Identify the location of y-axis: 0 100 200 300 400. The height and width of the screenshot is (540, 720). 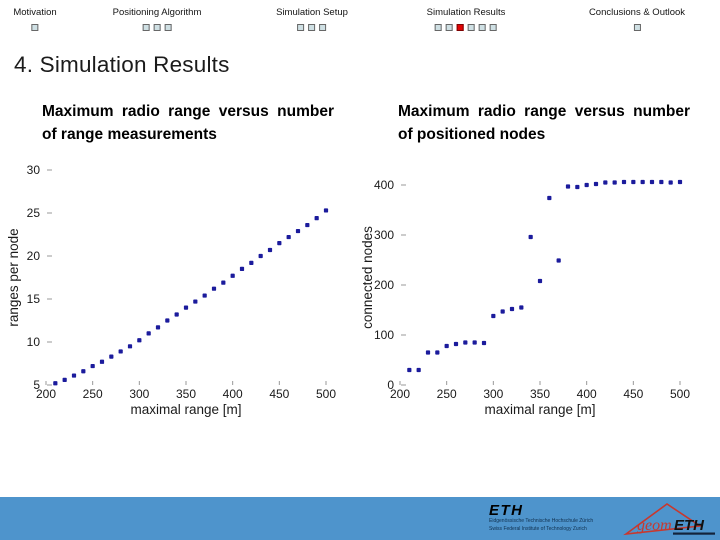
(390, 285).